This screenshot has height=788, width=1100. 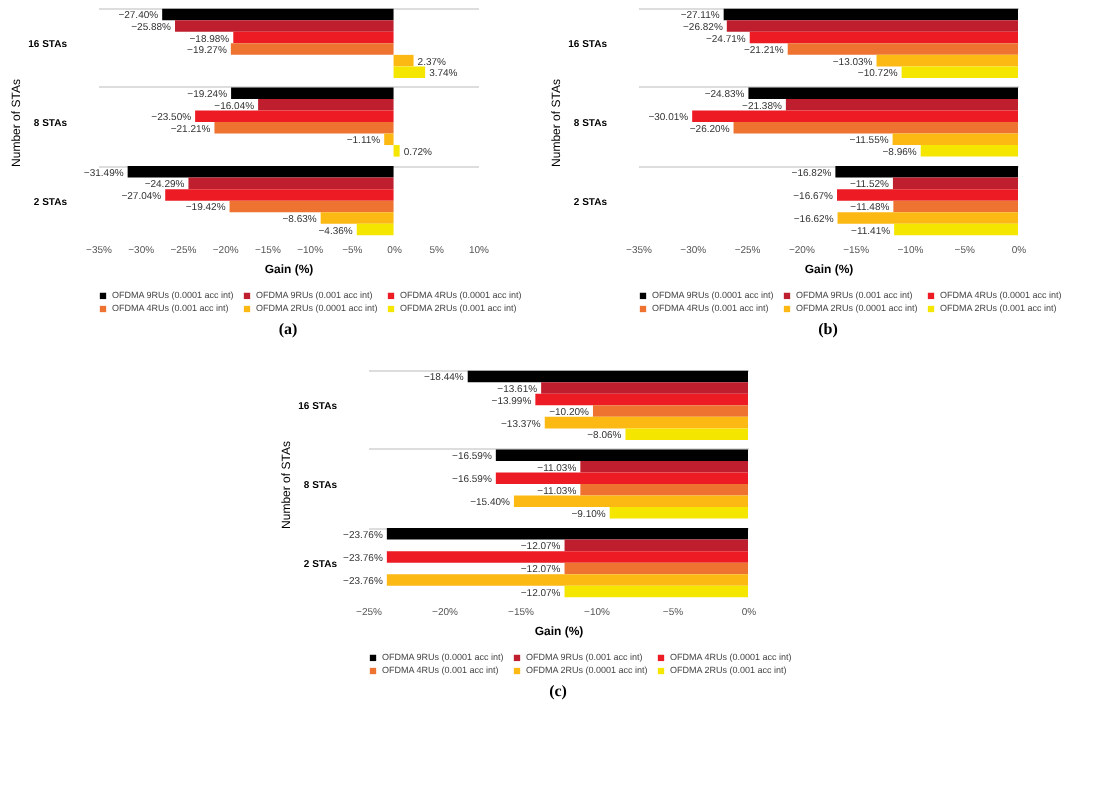 What do you see at coordinates (288, 329) in the screenshot?
I see `text: (a)` at bounding box center [288, 329].